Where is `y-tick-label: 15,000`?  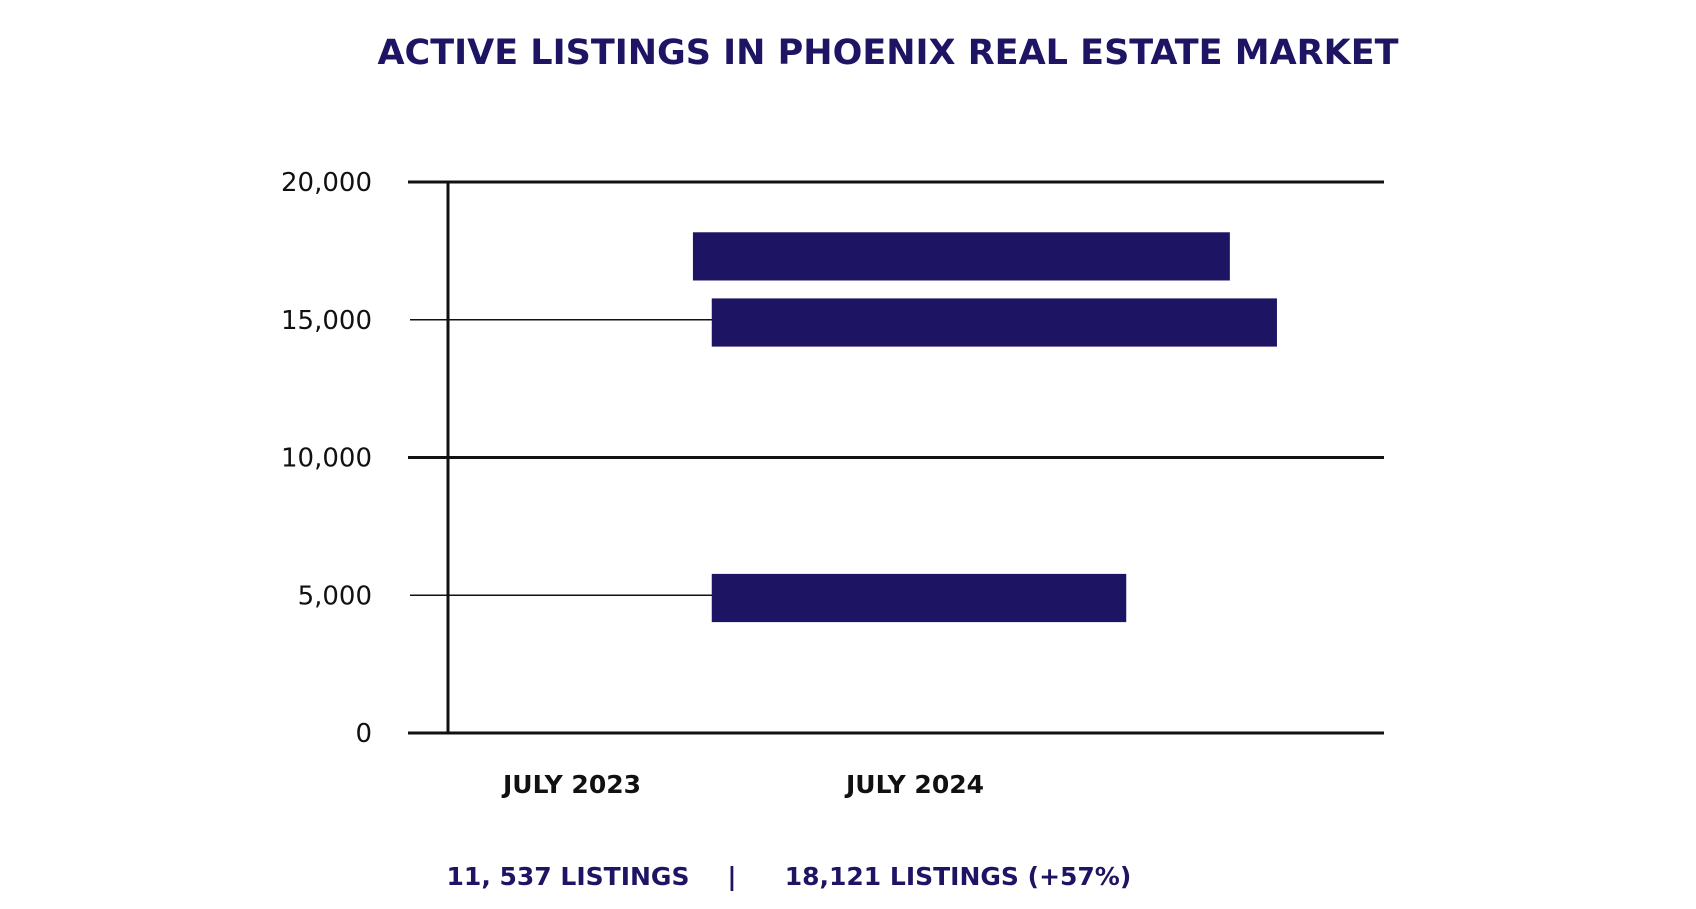
y-tick-label: 15,000 is located at coordinates (326, 321).